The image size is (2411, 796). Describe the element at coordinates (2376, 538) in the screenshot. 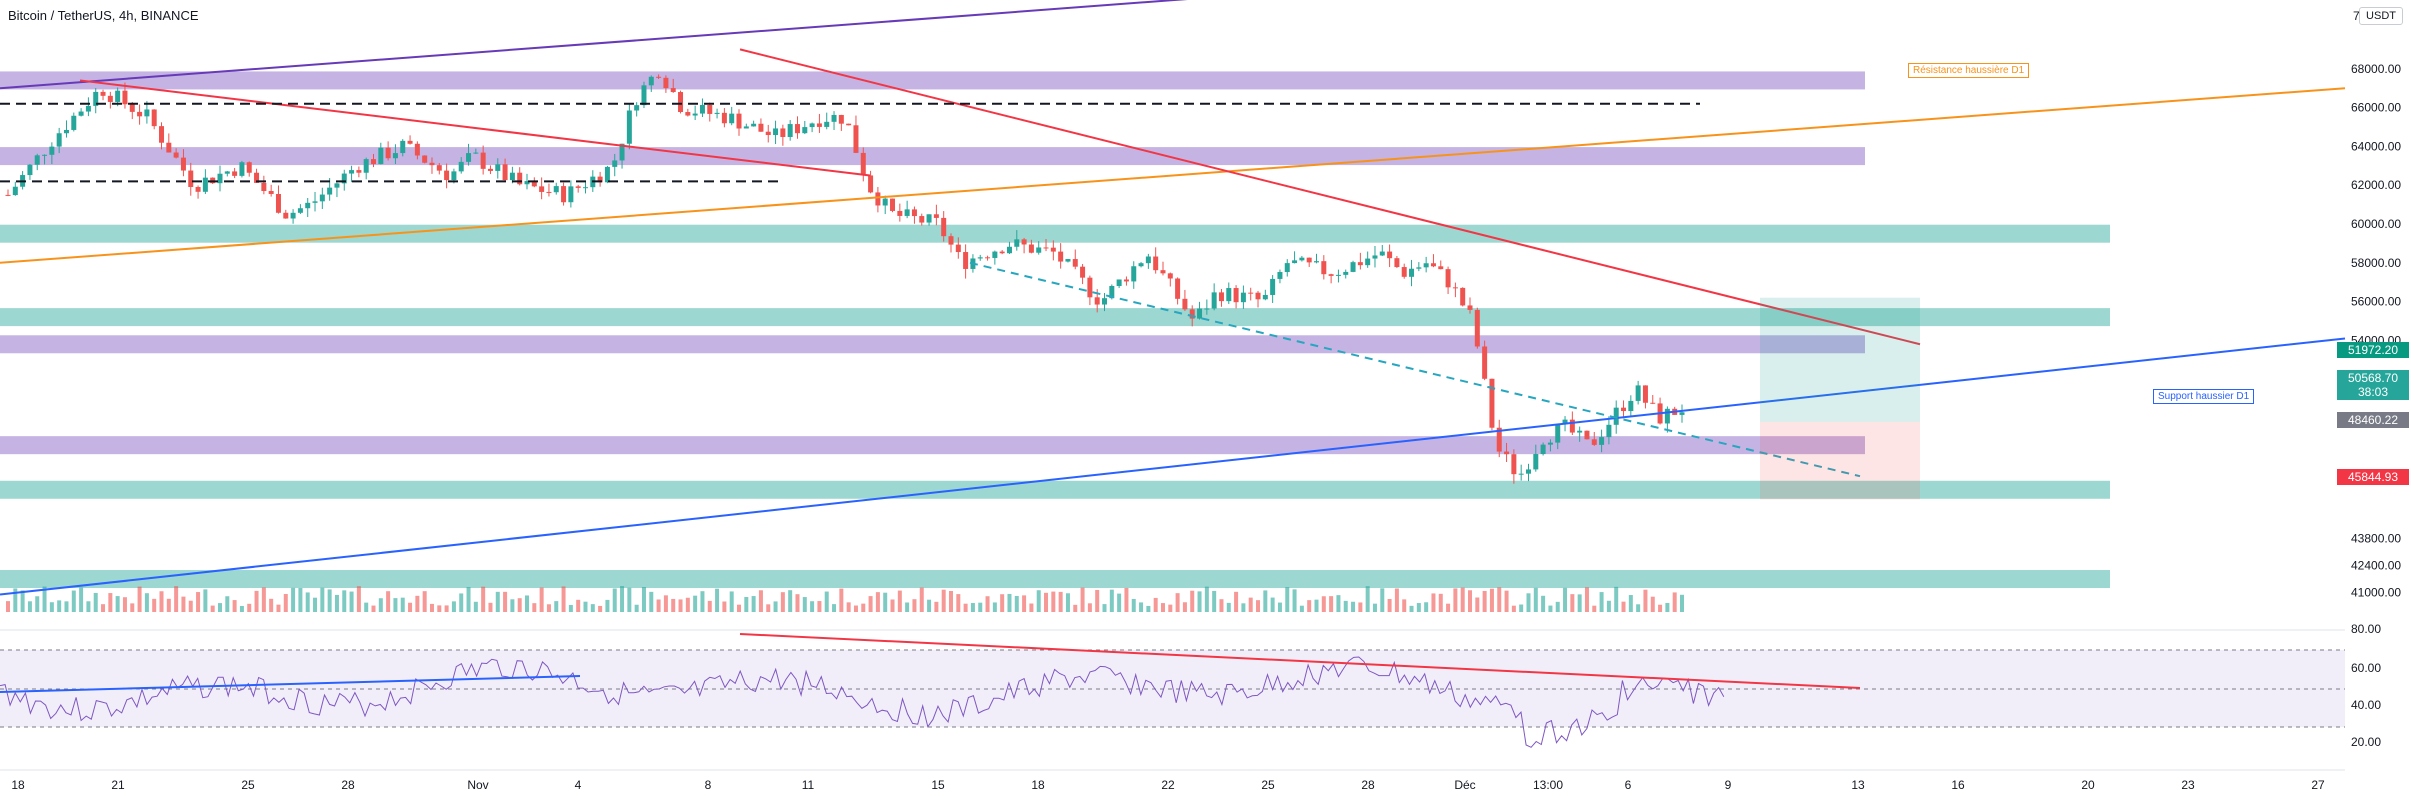

I see `price-tick-label: 43800.00` at that location.